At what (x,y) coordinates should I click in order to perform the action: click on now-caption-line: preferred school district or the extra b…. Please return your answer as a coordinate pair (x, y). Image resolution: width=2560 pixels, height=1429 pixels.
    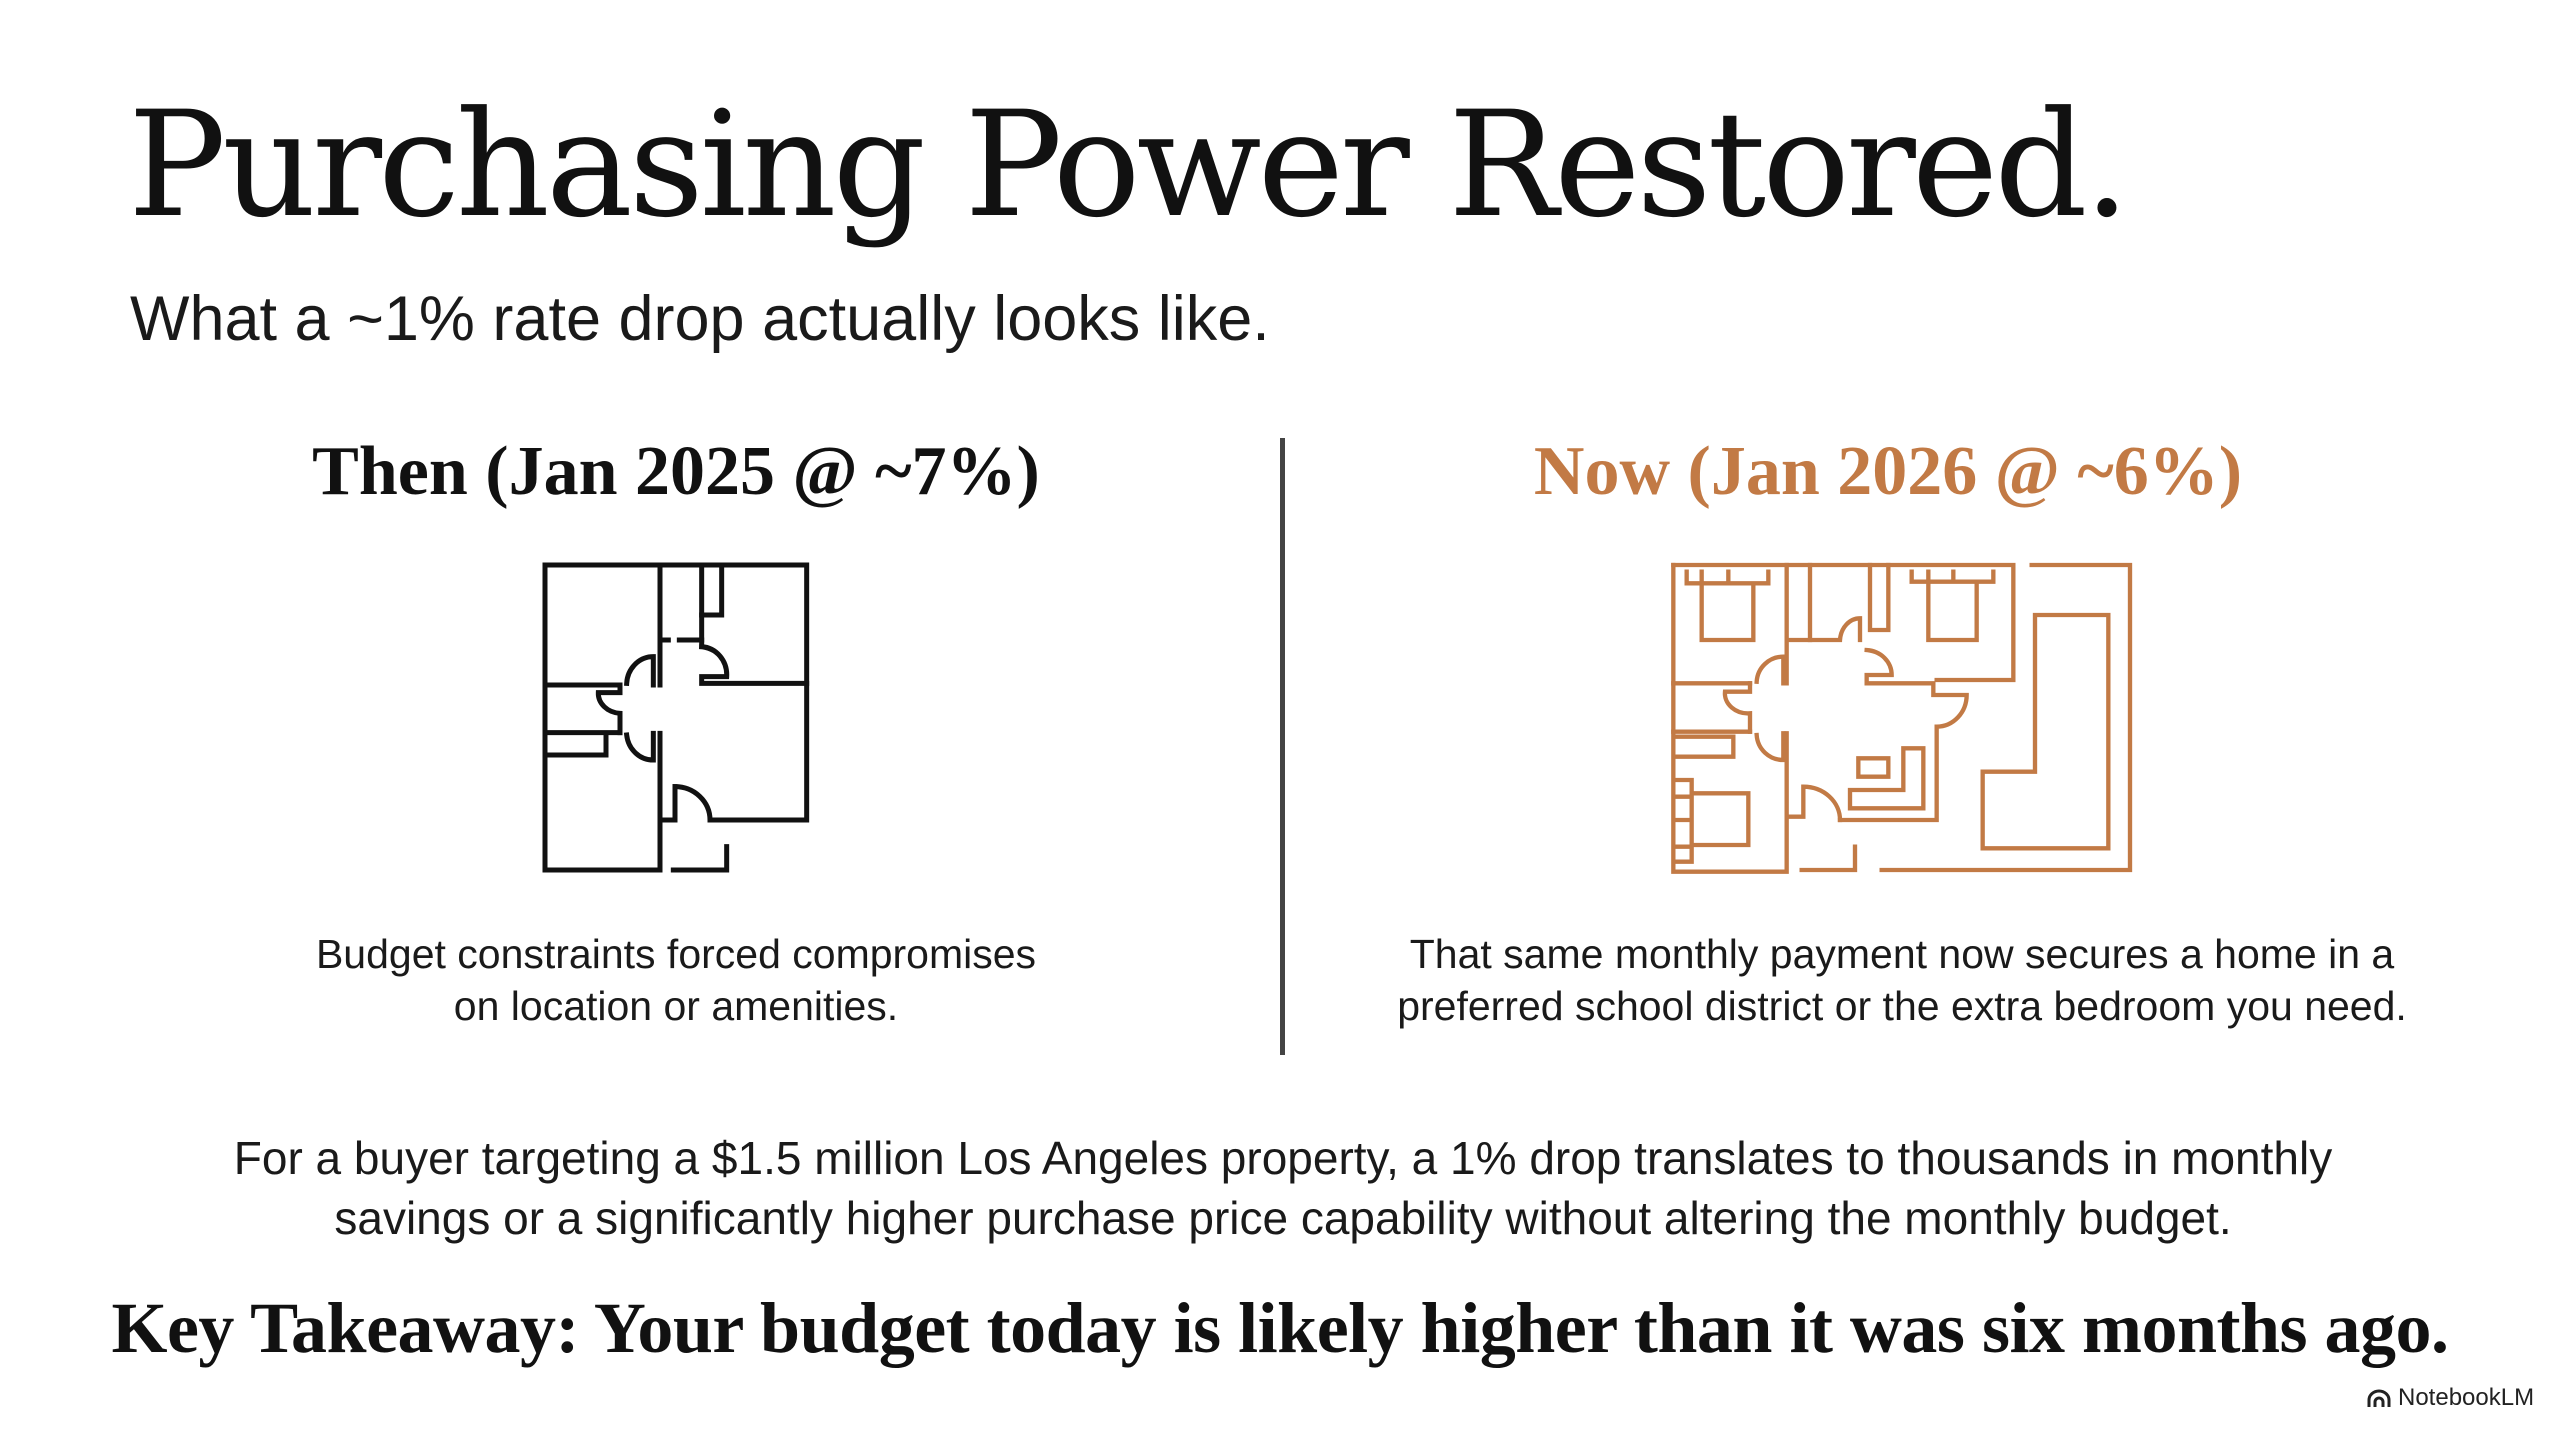
    Looking at the image, I should click on (1902, 1006).